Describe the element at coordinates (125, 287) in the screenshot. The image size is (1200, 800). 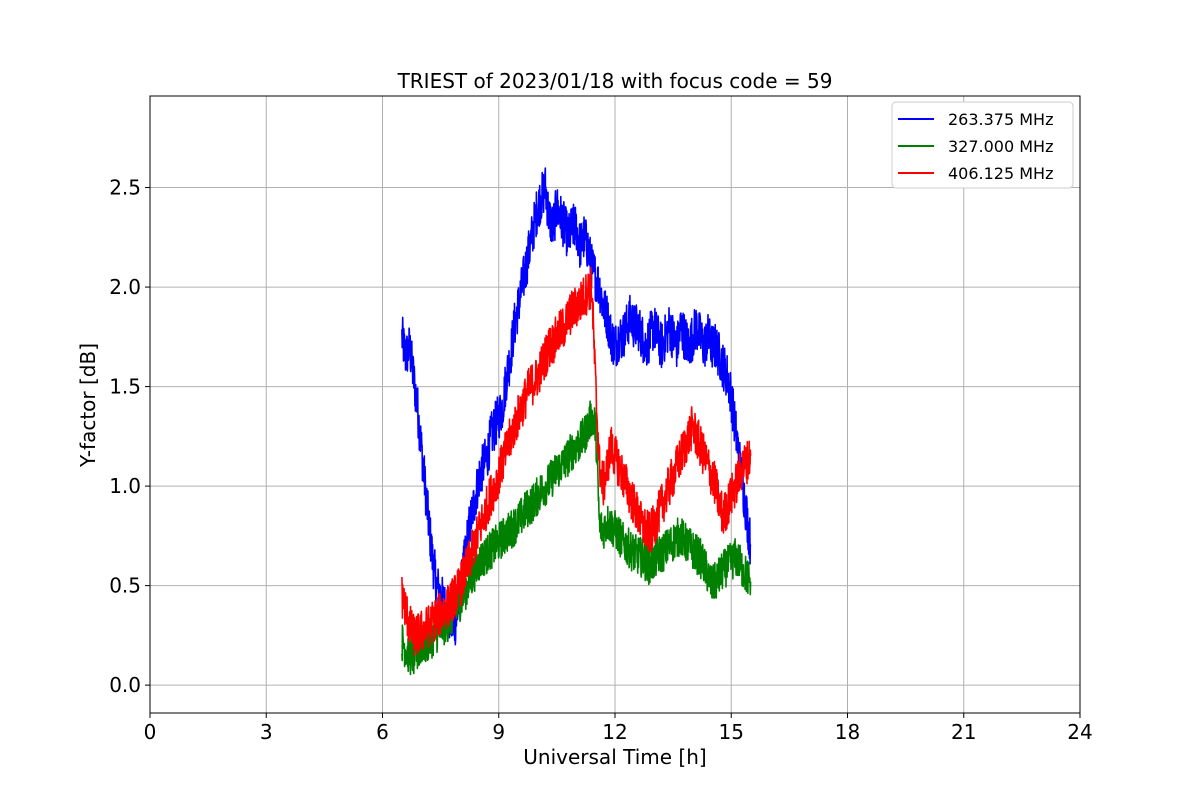
I see `y-tick-label: 2.0` at that location.